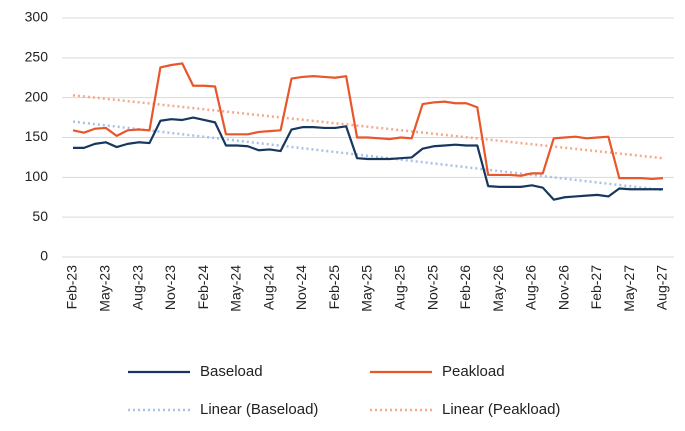 This screenshot has height=431, width=685. I want to click on x-tick-label: Nov-26, so click(563, 287).